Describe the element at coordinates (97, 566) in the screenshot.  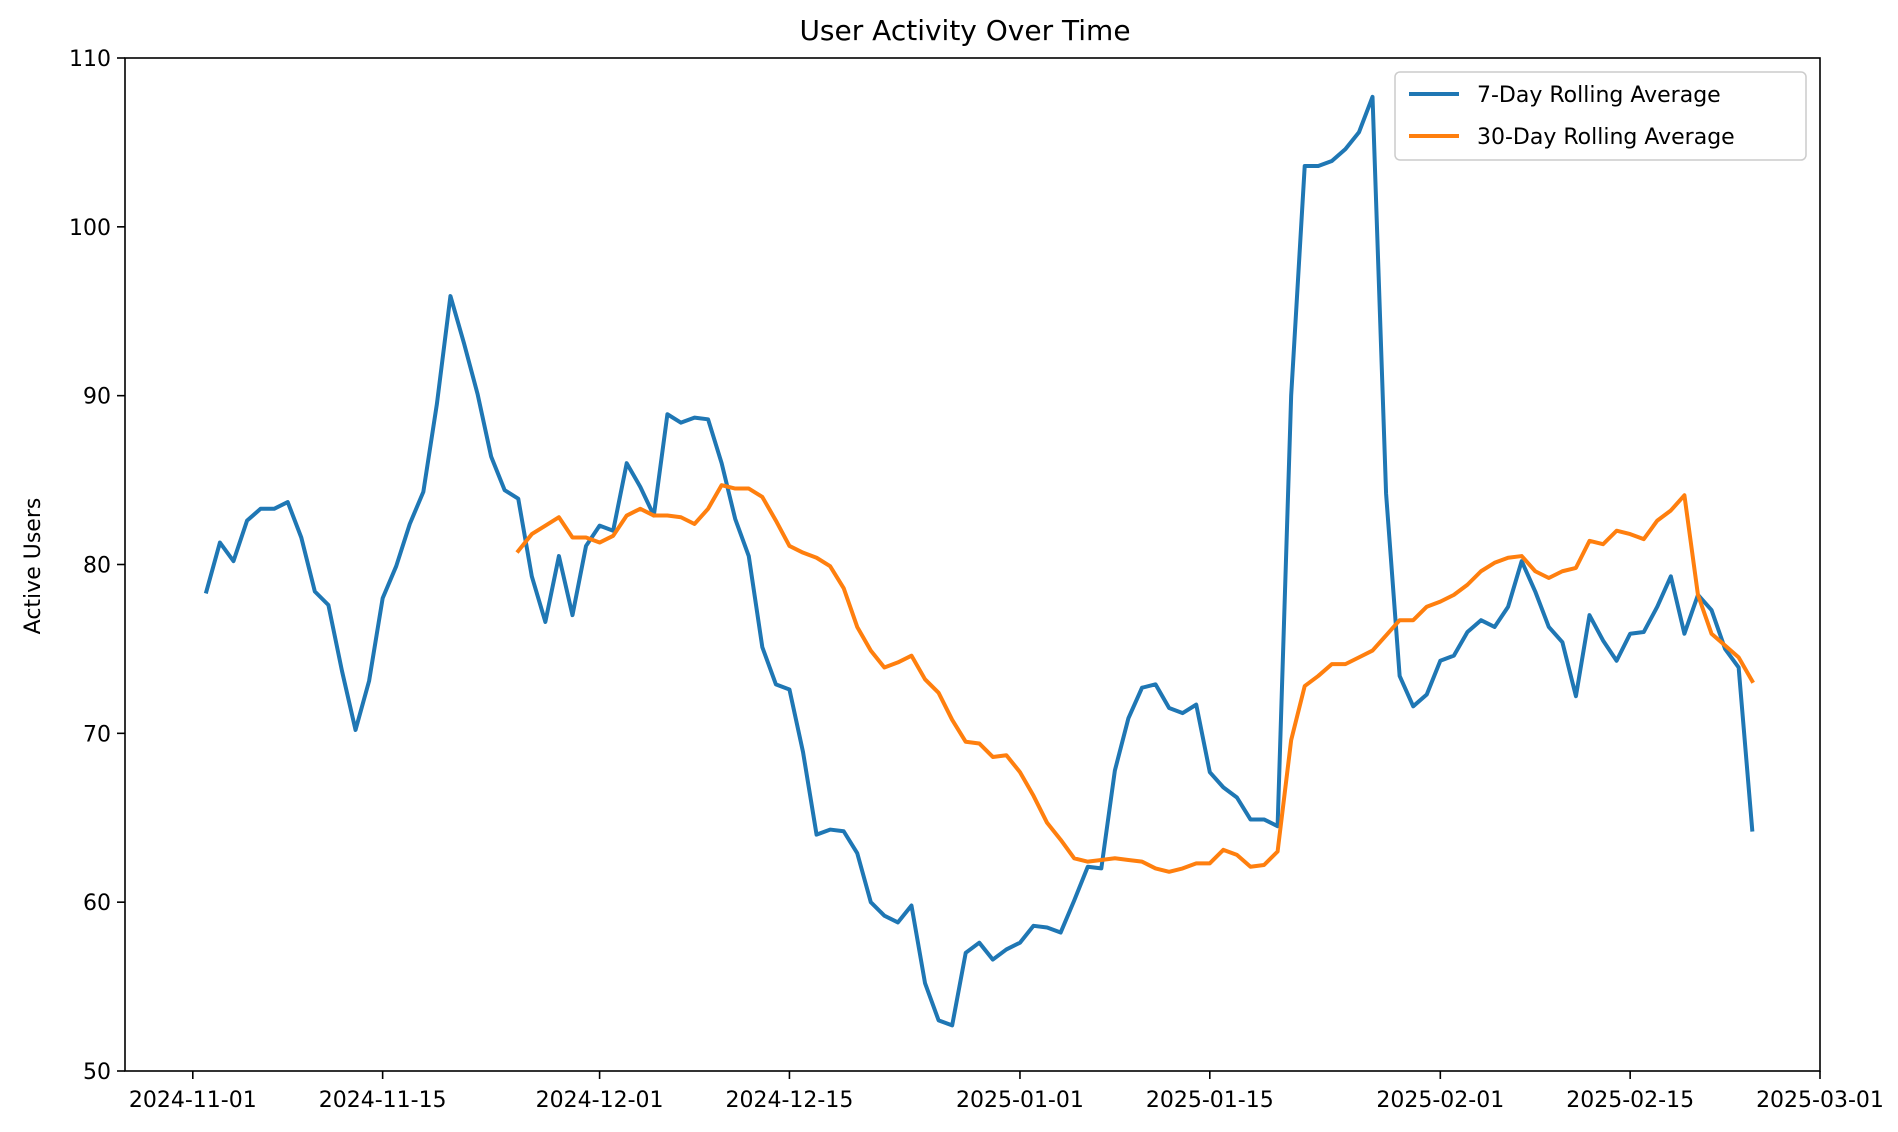
I see `y-tick-label: 80` at that location.